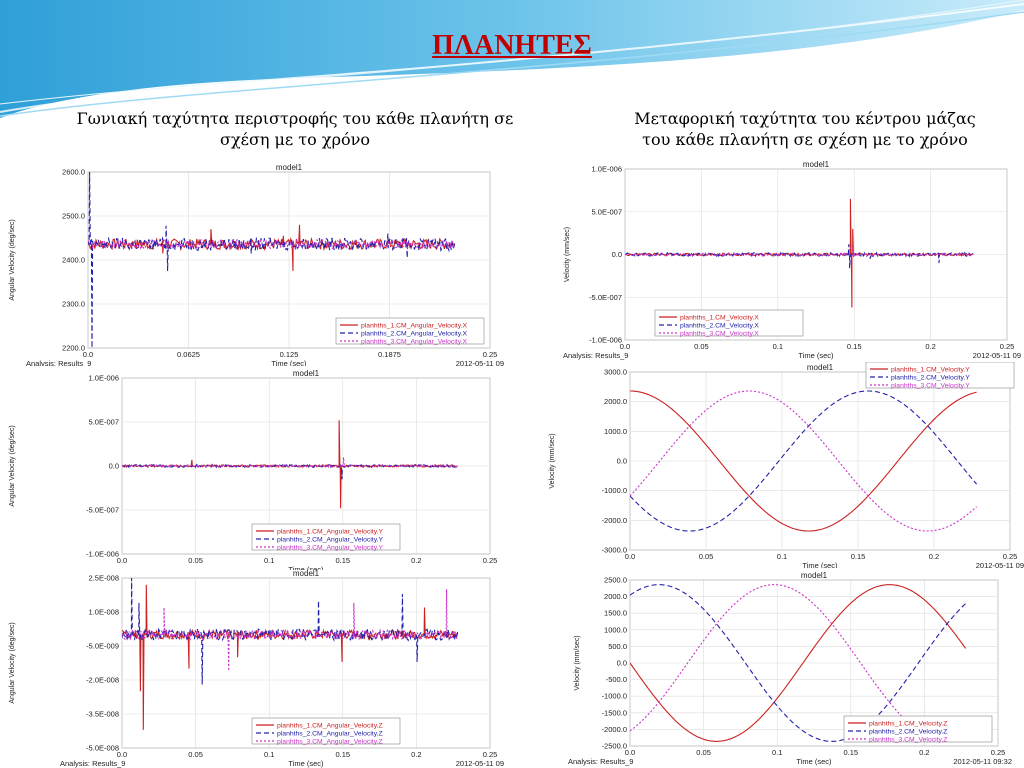  I want to click on x-tick-label: 0.125, so click(289, 354).